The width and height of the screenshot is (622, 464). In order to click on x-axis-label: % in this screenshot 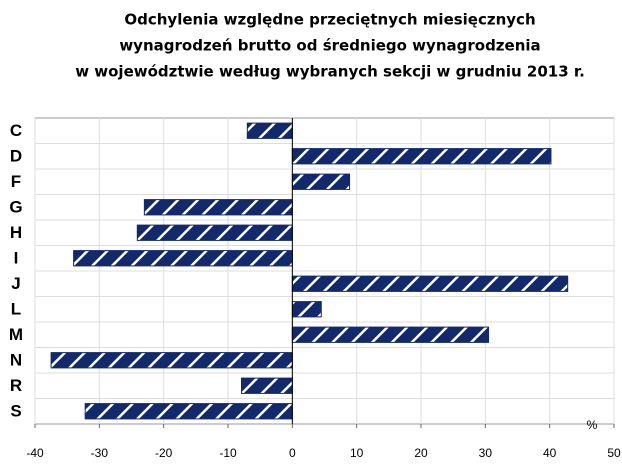, I will do `click(592, 425)`.